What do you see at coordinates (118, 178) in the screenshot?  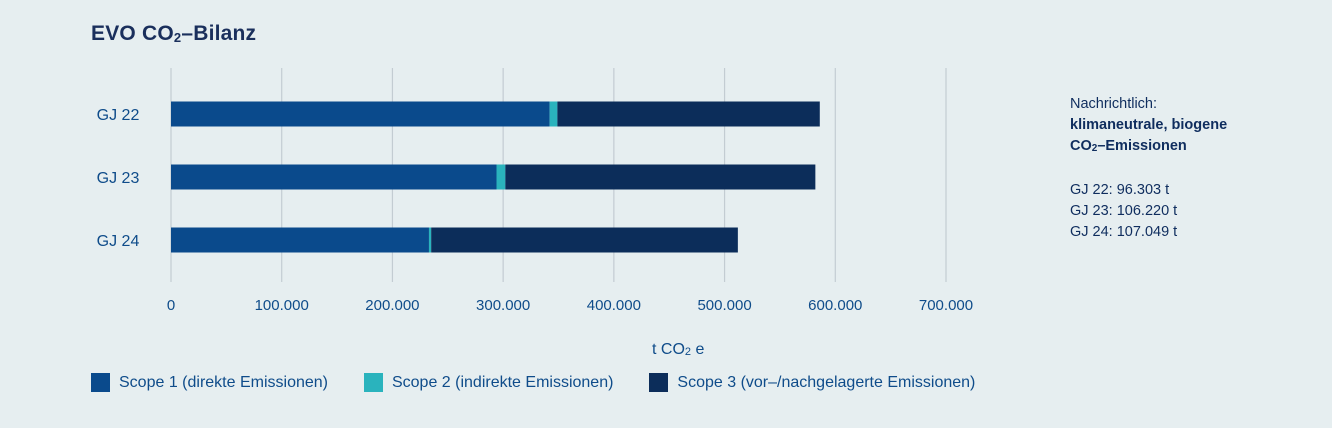 I see `category-label: GJ 23` at bounding box center [118, 178].